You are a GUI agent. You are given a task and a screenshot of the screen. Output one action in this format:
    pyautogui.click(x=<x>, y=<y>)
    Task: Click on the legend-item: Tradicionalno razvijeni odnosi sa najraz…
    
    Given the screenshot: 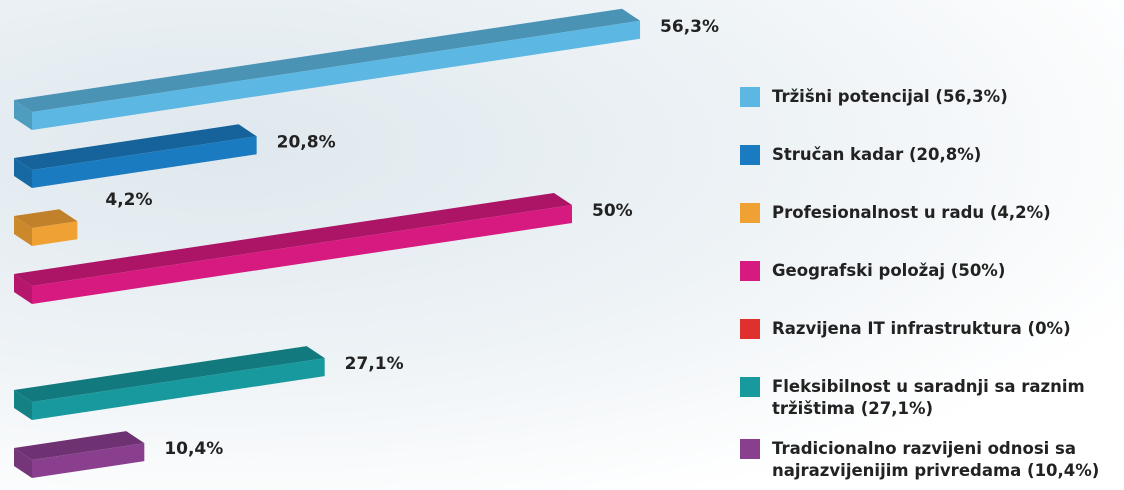 What is the action you would take?
    pyautogui.click(x=925, y=460)
    